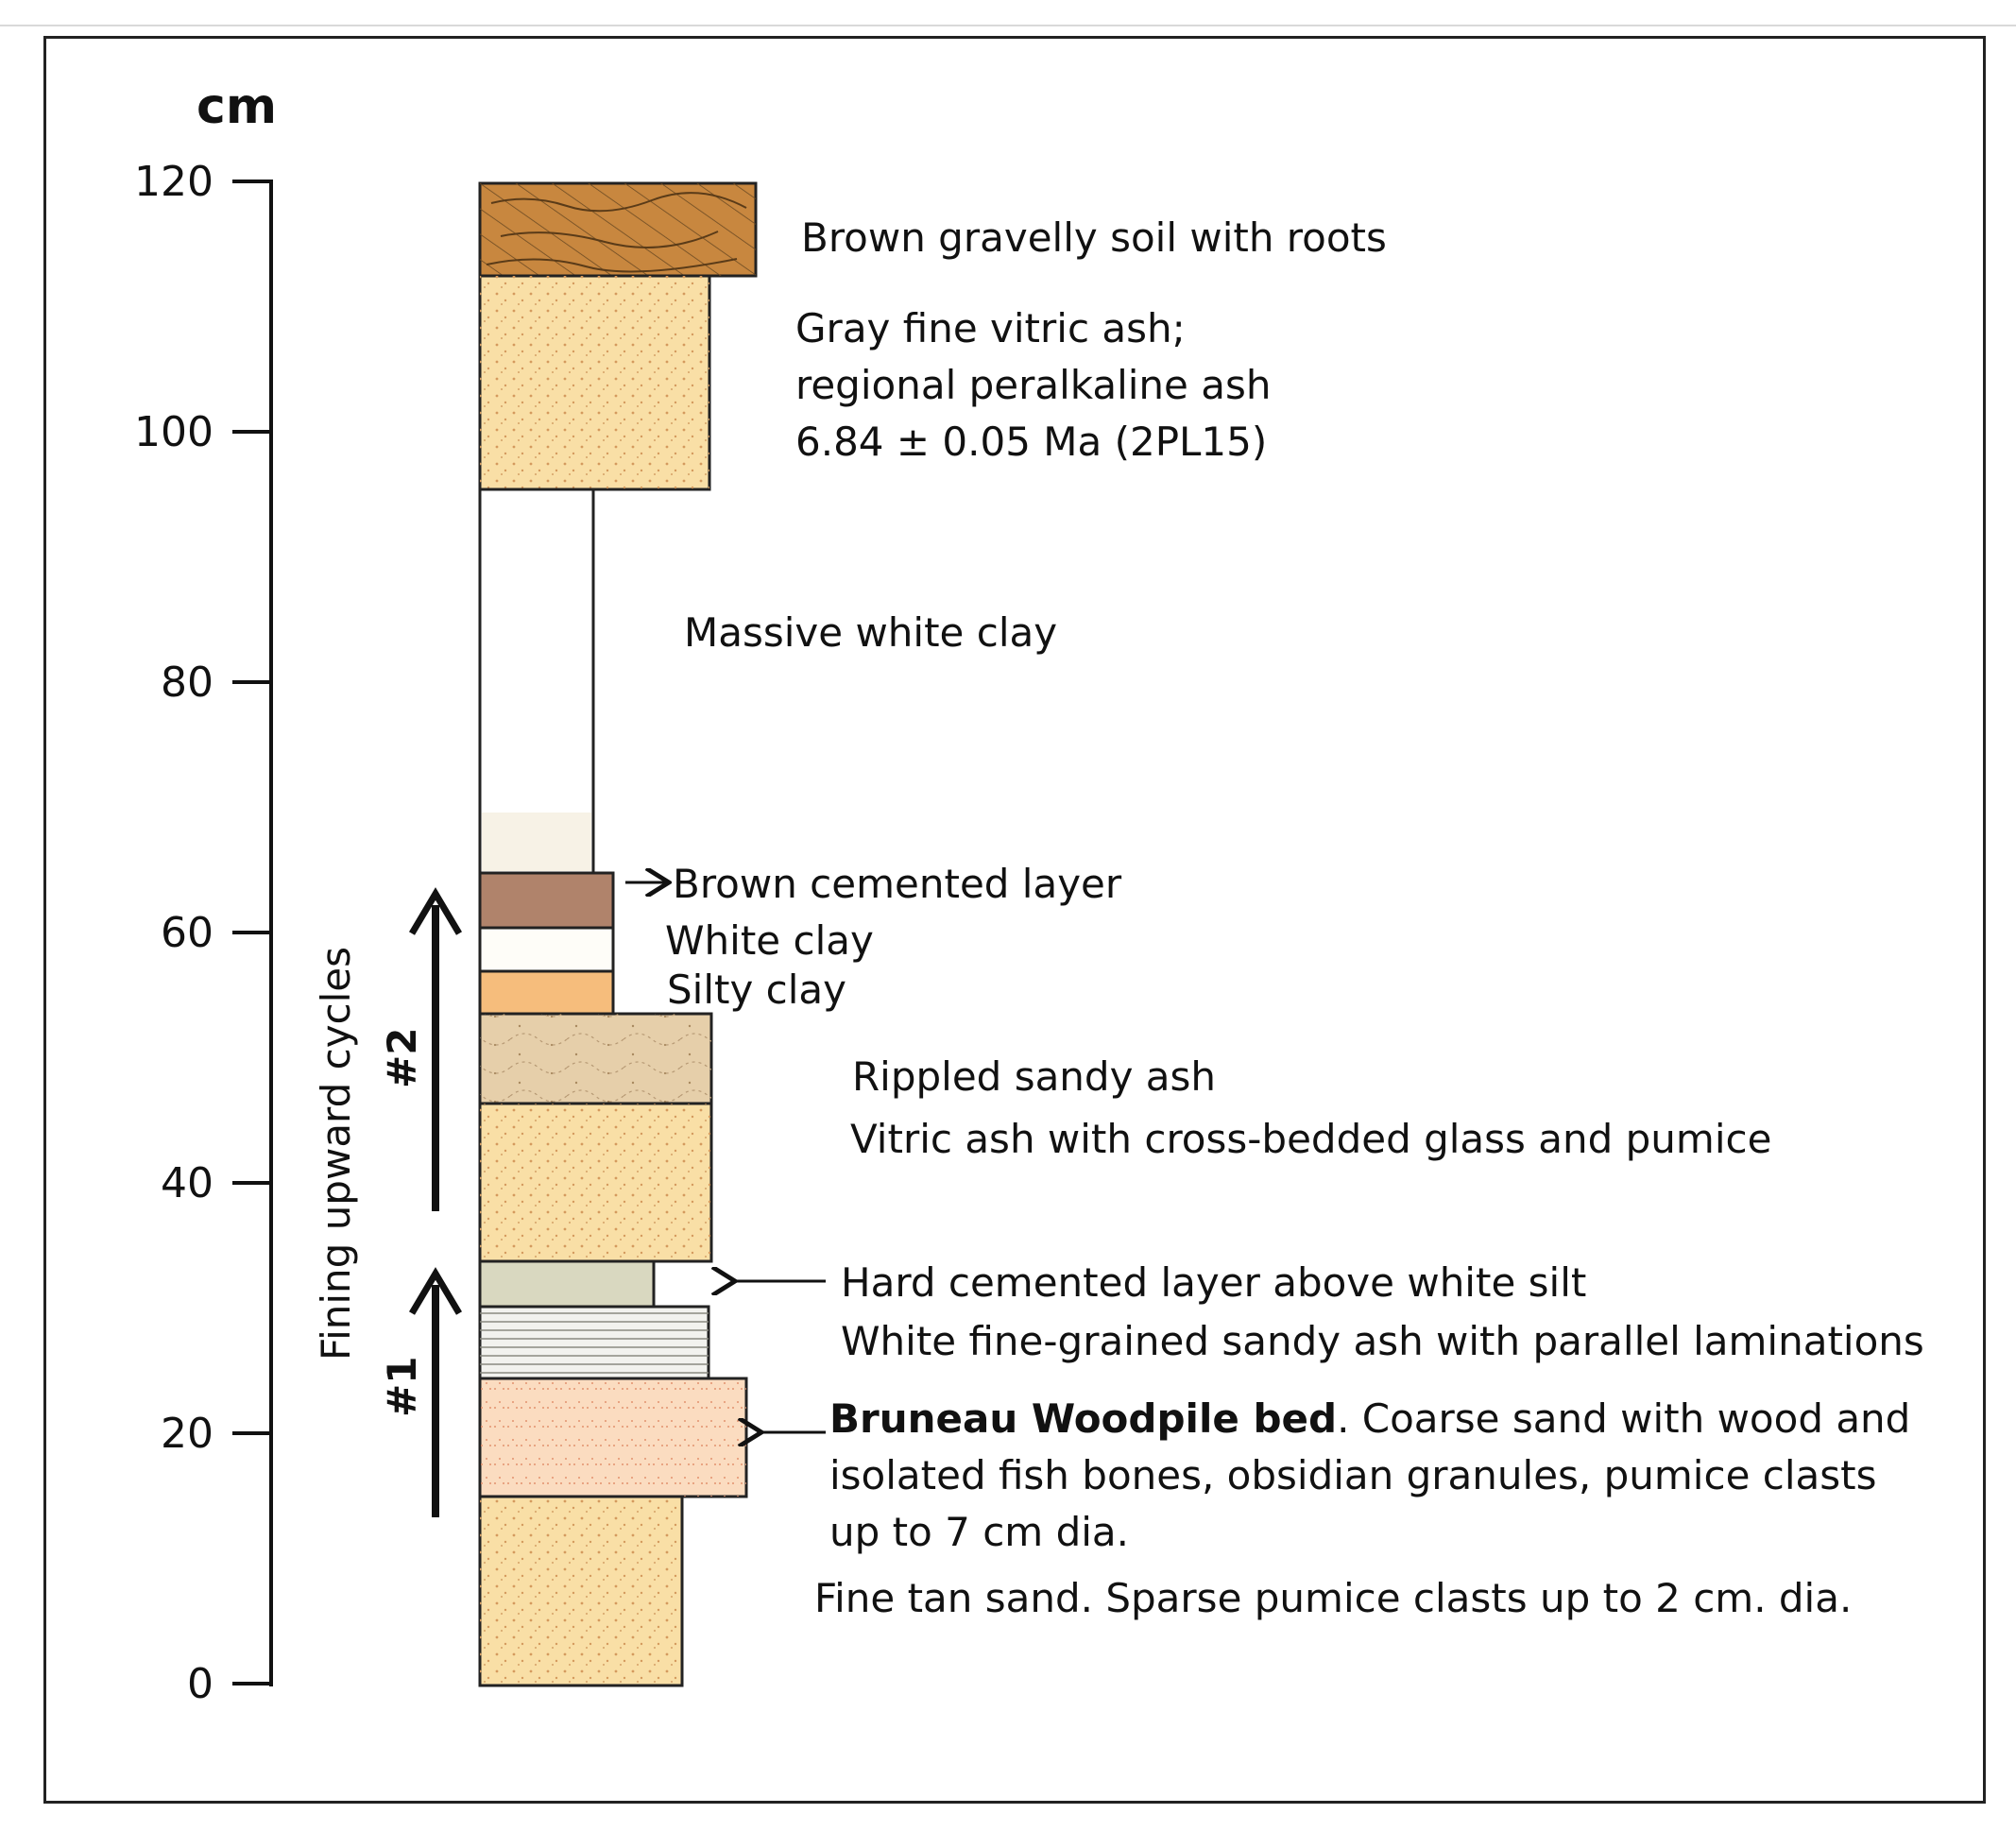 This screenshot has width=2016, height=1831. I want to click on ripple-marks, so click(596, 1059).